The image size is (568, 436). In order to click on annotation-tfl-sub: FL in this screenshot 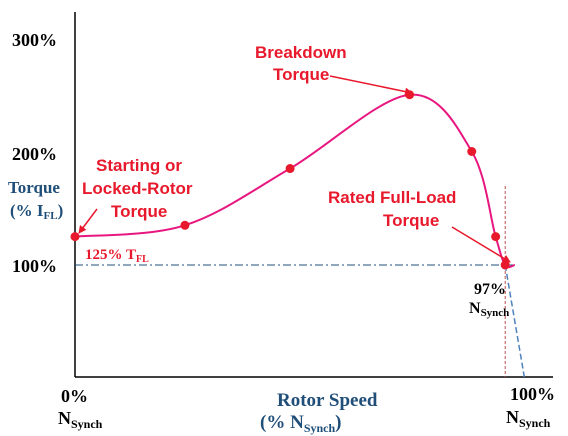, I will do `click(142, 259)`.